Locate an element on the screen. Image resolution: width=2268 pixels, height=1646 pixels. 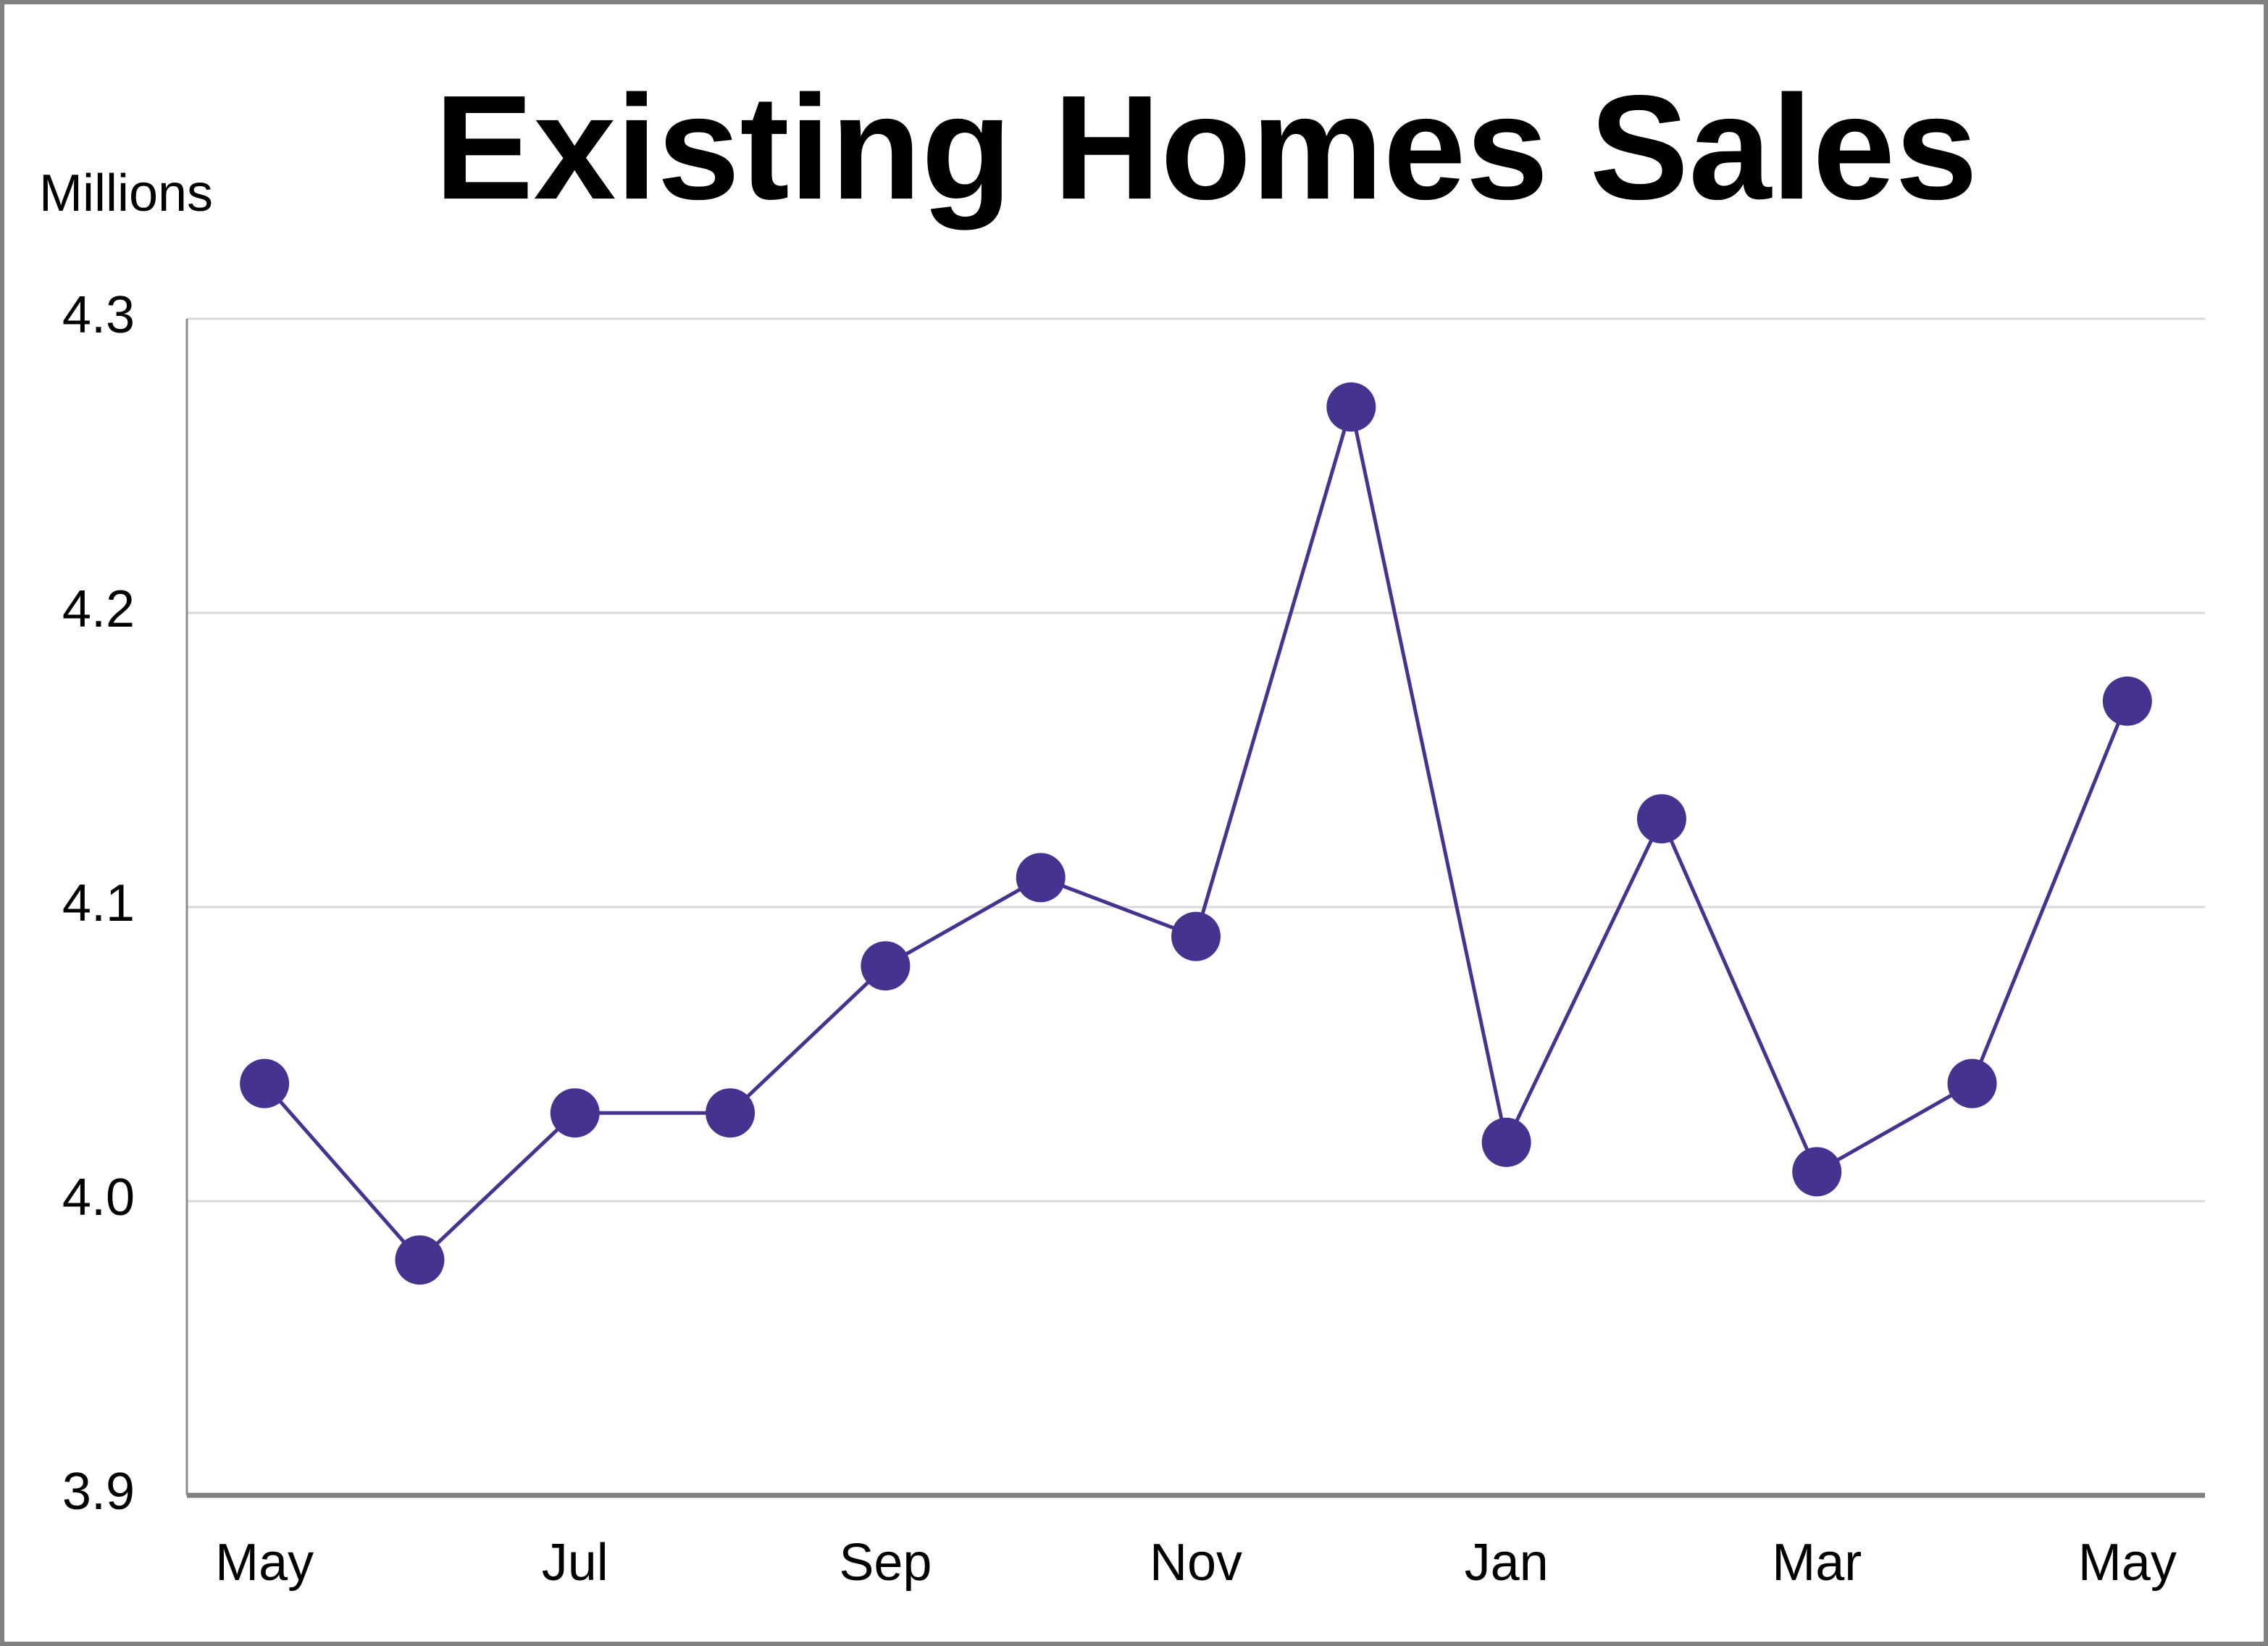
y-tick-label: 4.3 is located at coordinates (99, 315).